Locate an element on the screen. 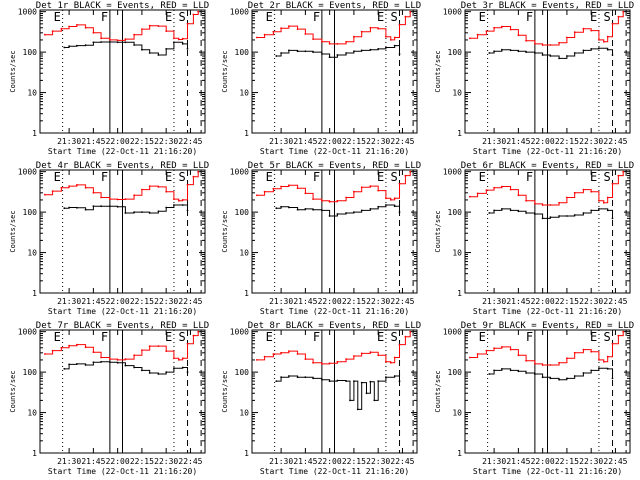  y-tick-label: 1000 is located at coordinates (27, 12).